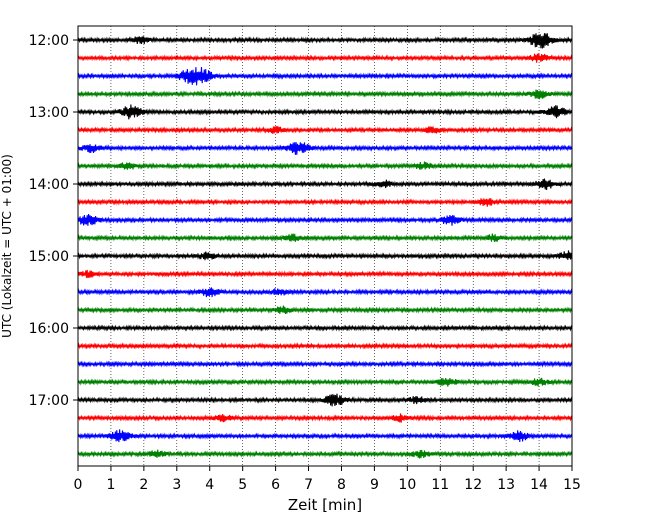  Describe the element at coordinates (308, 485) in the screenshot. I see `x-tick-label: 7` at that location.